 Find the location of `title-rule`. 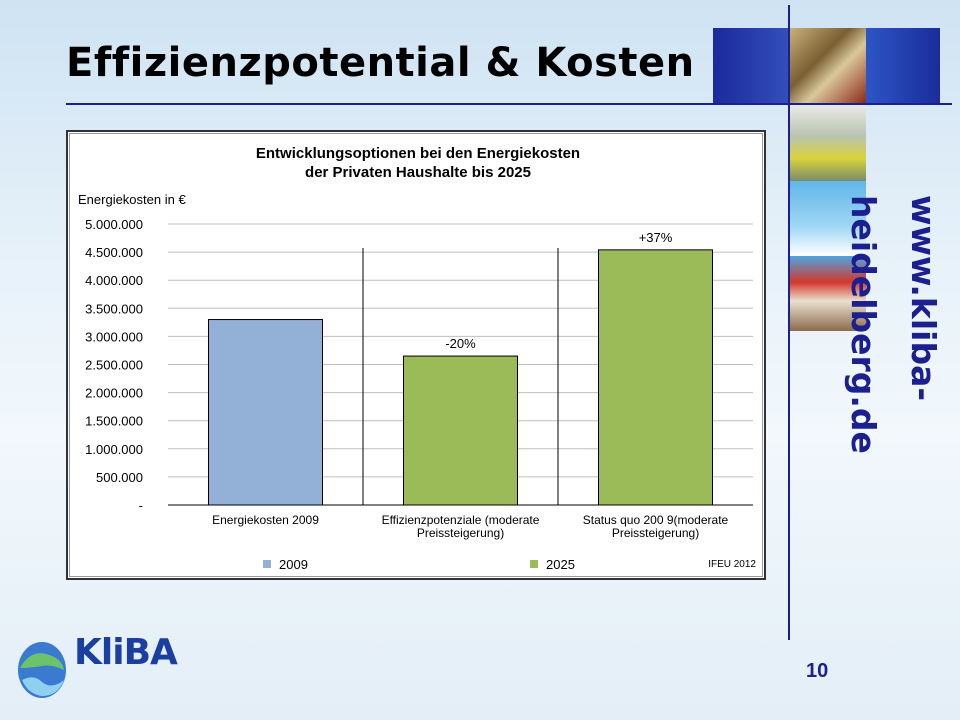

title-rule is located at coordinates (509, 104).